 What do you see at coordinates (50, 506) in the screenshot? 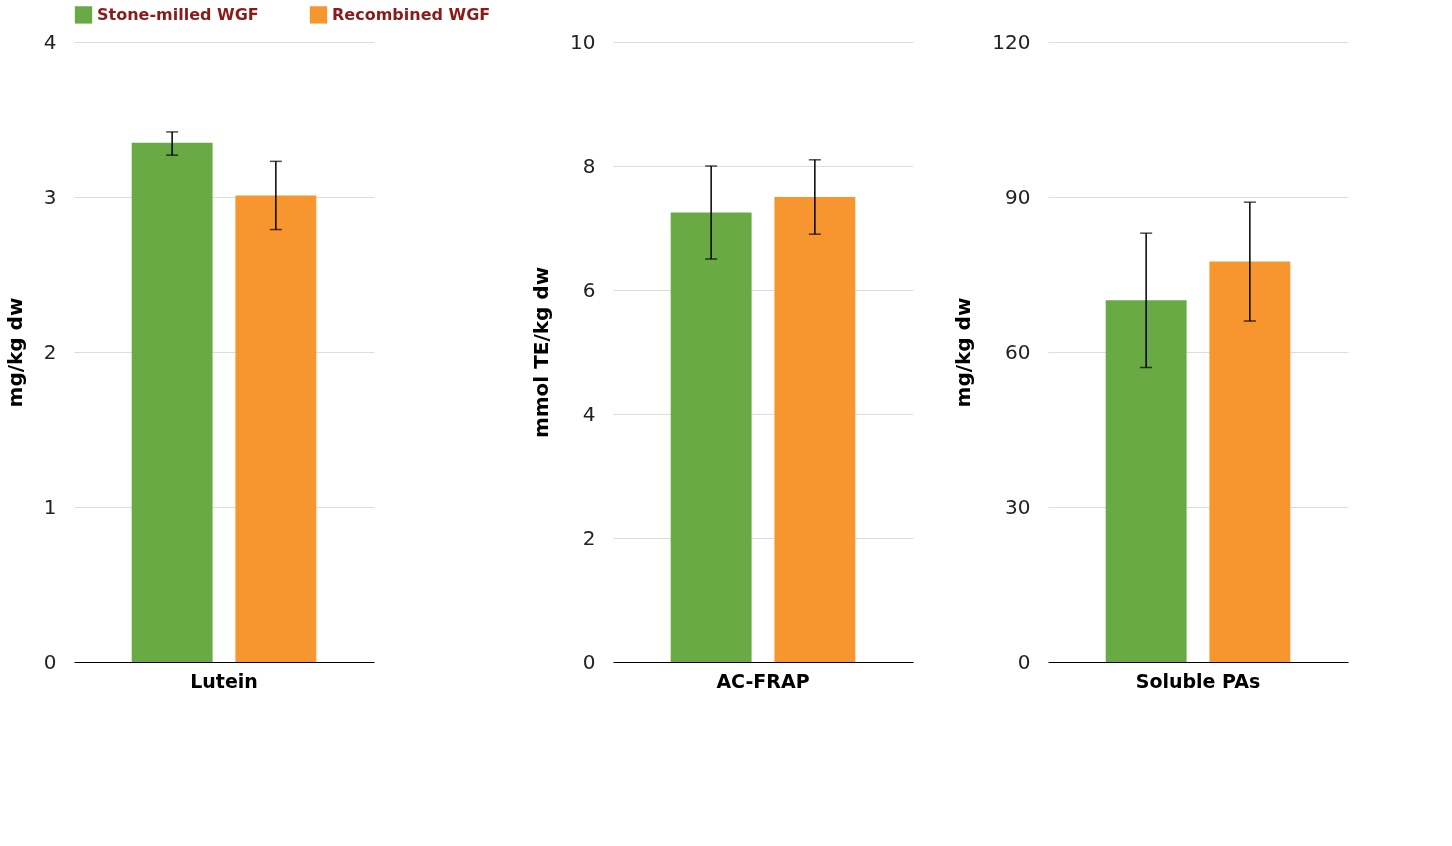
I see `y-tick-label: 1` at bounding box center [50, 506].